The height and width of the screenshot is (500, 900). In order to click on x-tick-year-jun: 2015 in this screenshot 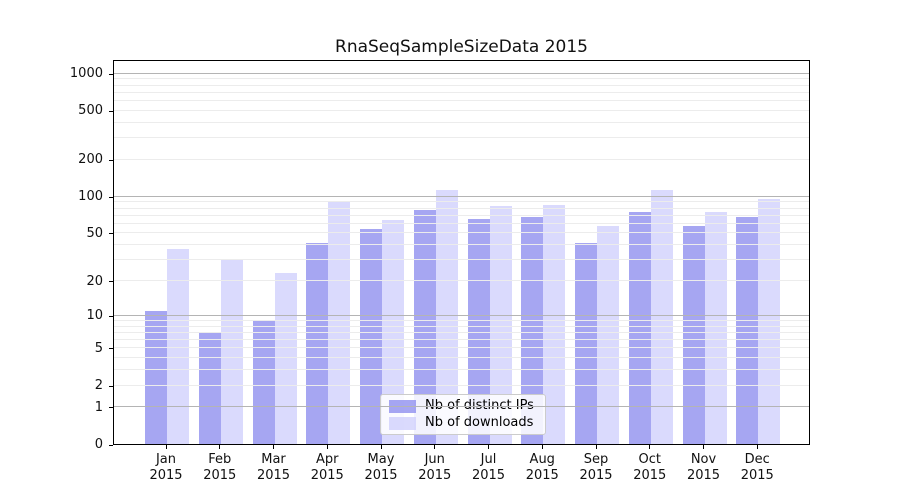, I will do `click(435, 475)`.